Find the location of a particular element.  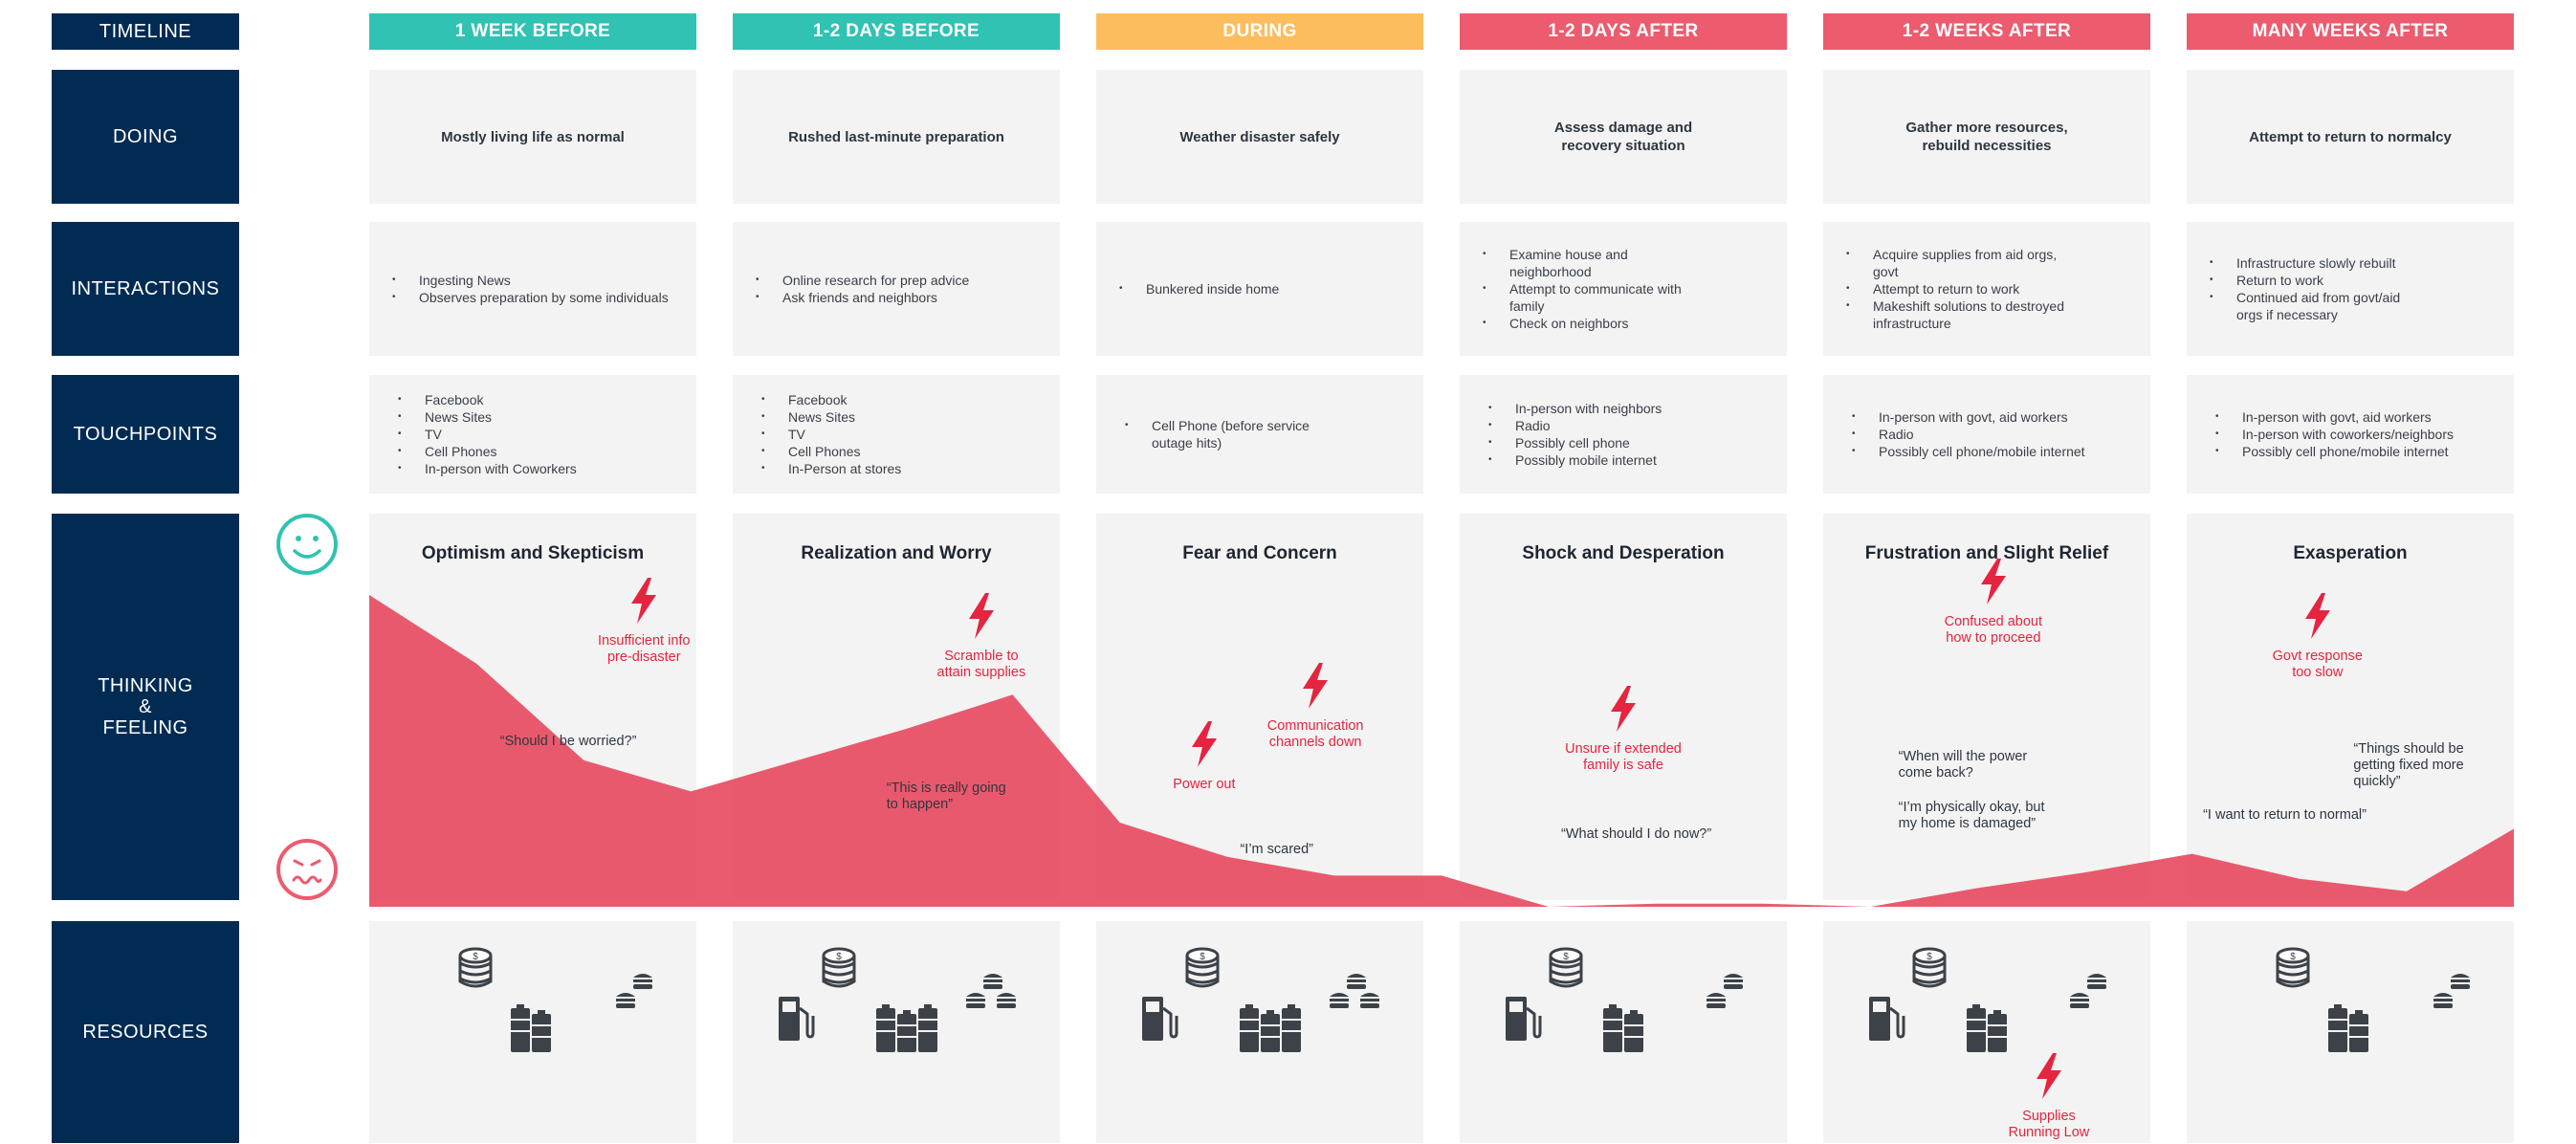

row-label-interactions: INTERACTIONS is located at coordinates (145, 289).